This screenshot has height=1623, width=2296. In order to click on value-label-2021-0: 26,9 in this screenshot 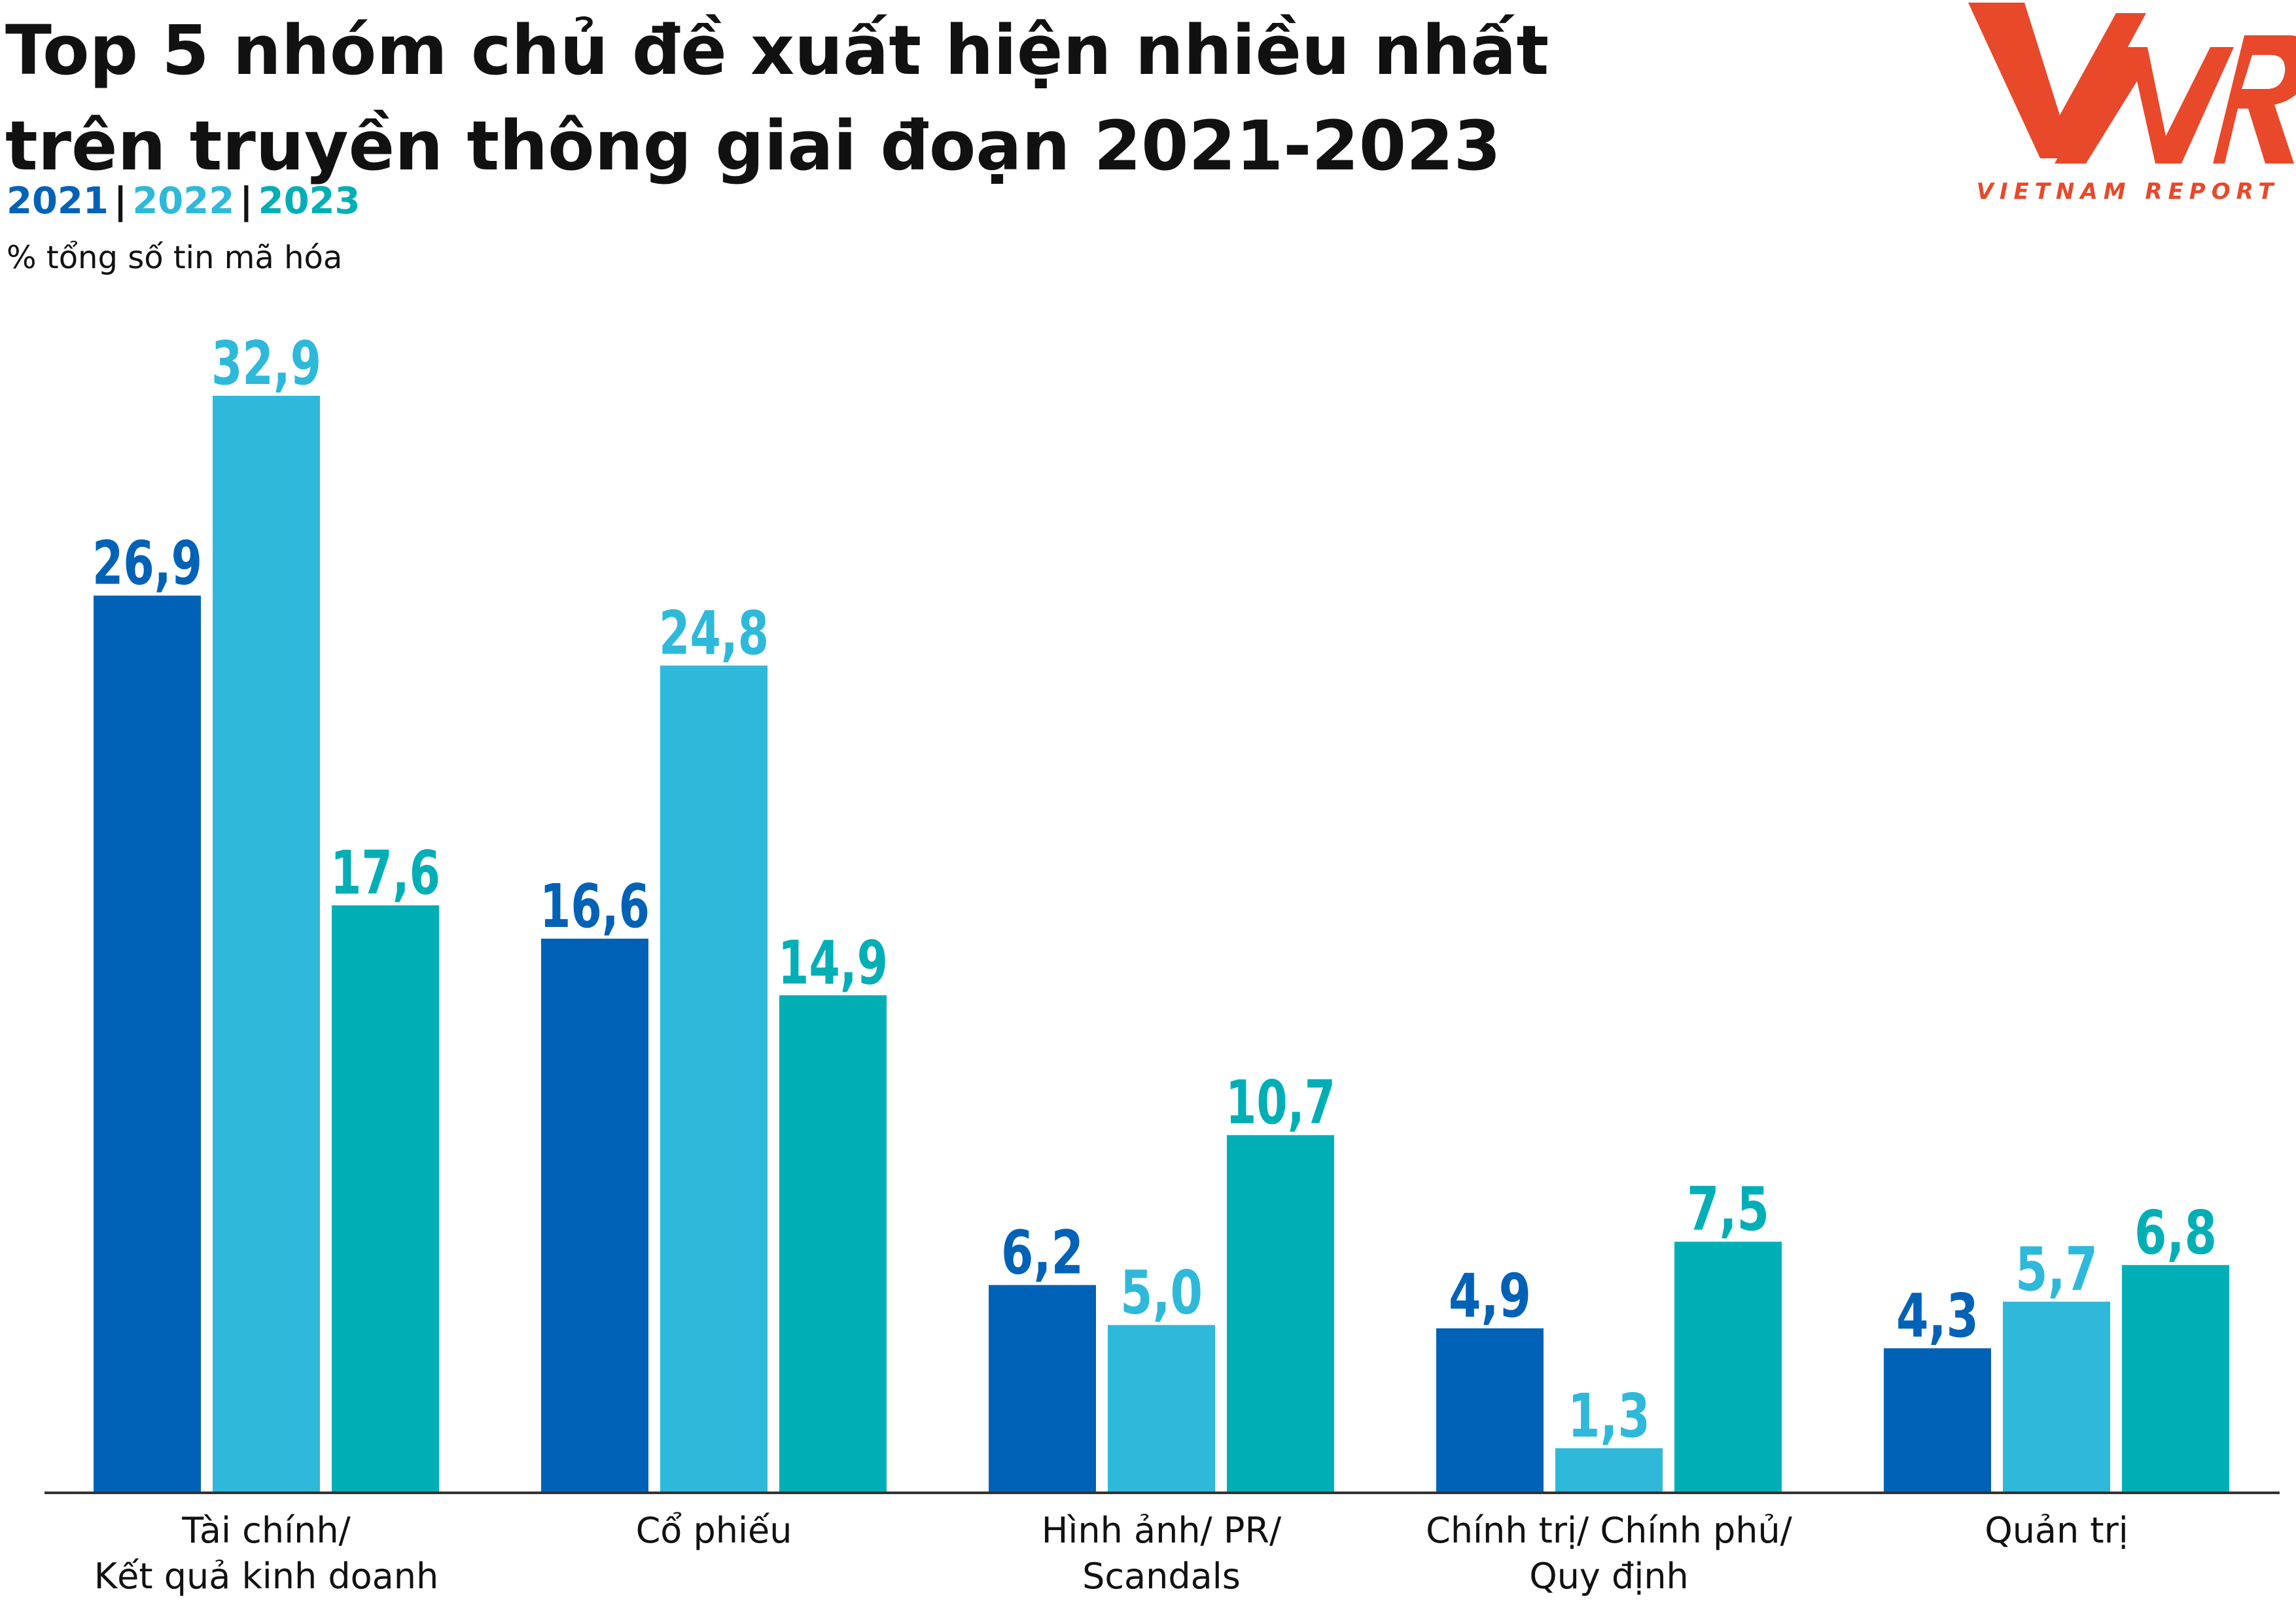, I will do `click(147, 563)`.